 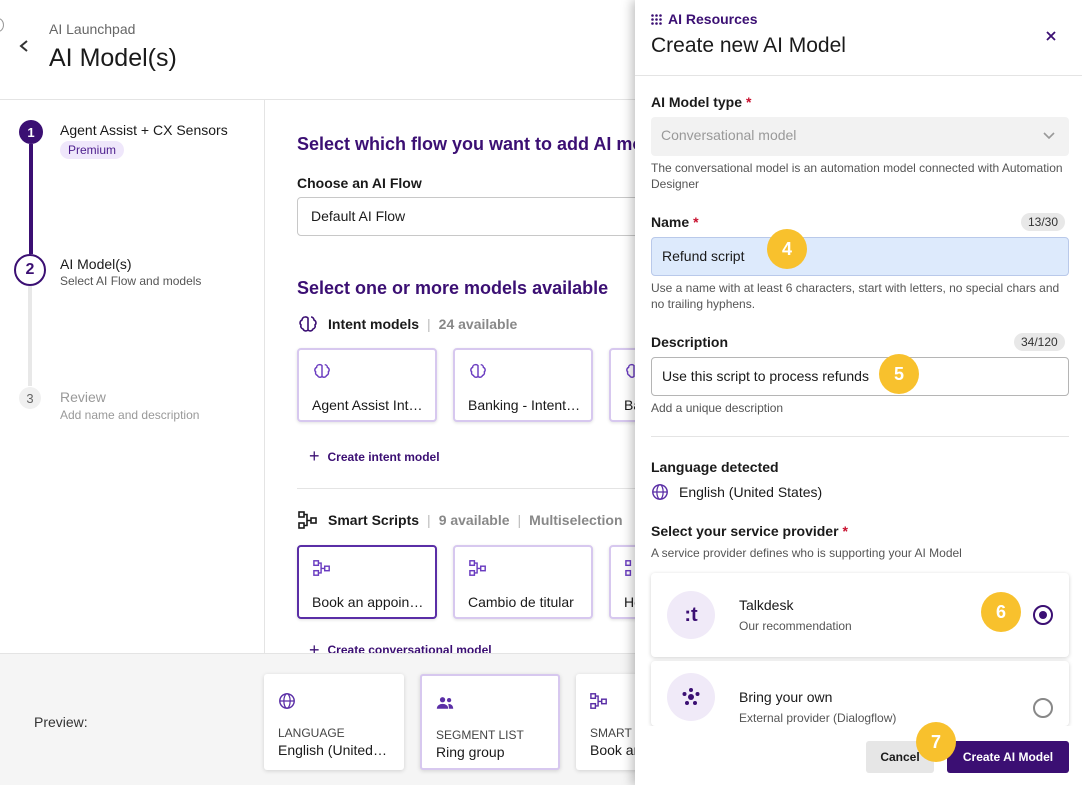 What do you see at coordinates (751, 492) in the screenshot?
I see `language-value: English (United States)` at bounding box center [751, 492].